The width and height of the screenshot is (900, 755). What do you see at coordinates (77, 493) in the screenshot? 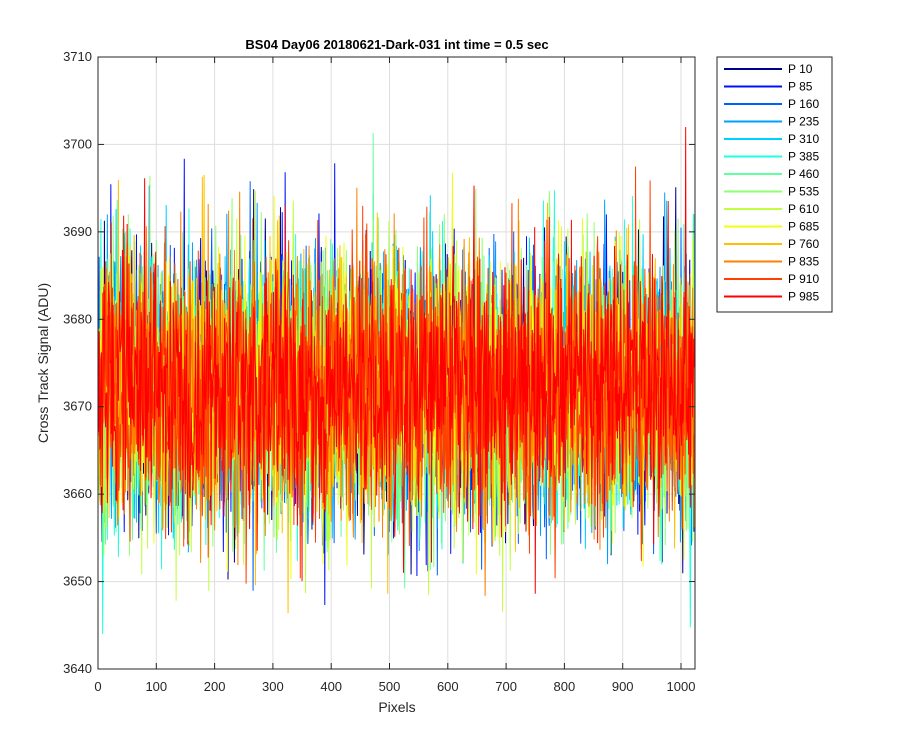
I see `y-tick-label: 3660` at bounding box center [77, 493].